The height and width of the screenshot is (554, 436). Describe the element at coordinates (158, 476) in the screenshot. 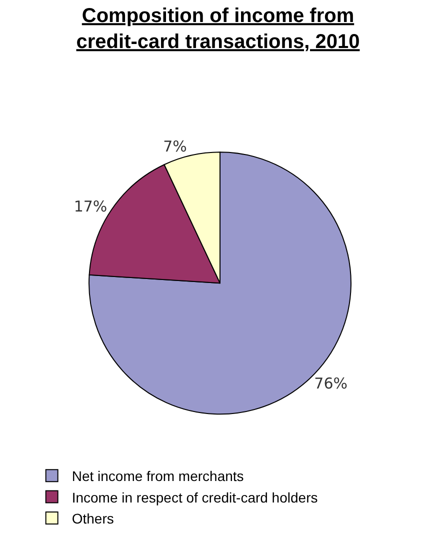

I see `legend-label: Net income from merchants` at that location.